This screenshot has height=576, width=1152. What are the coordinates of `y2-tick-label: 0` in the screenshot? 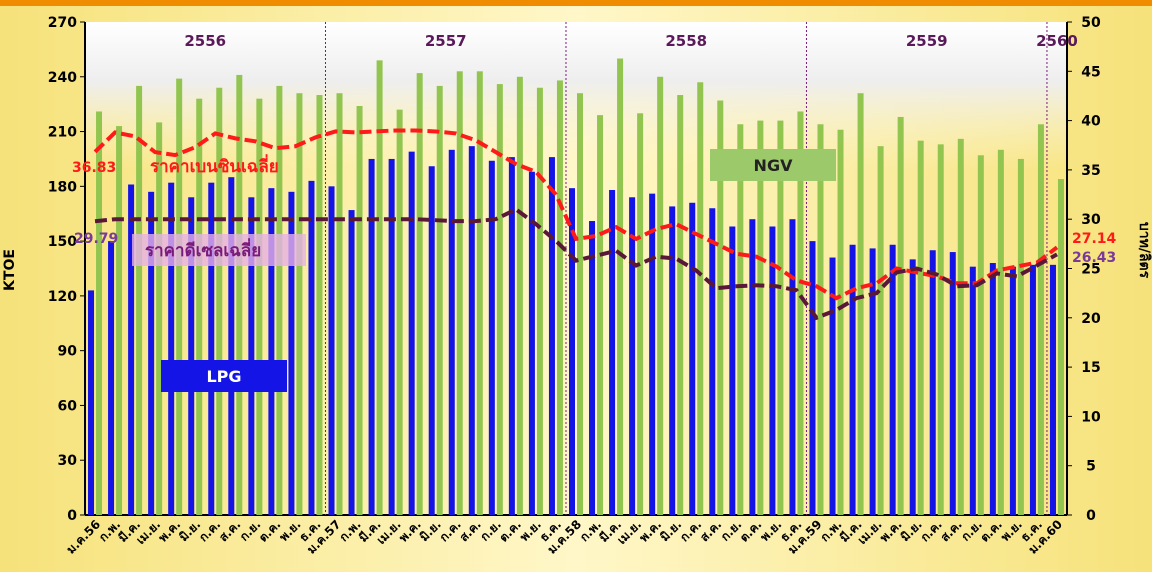 It's located at (1091, 516).